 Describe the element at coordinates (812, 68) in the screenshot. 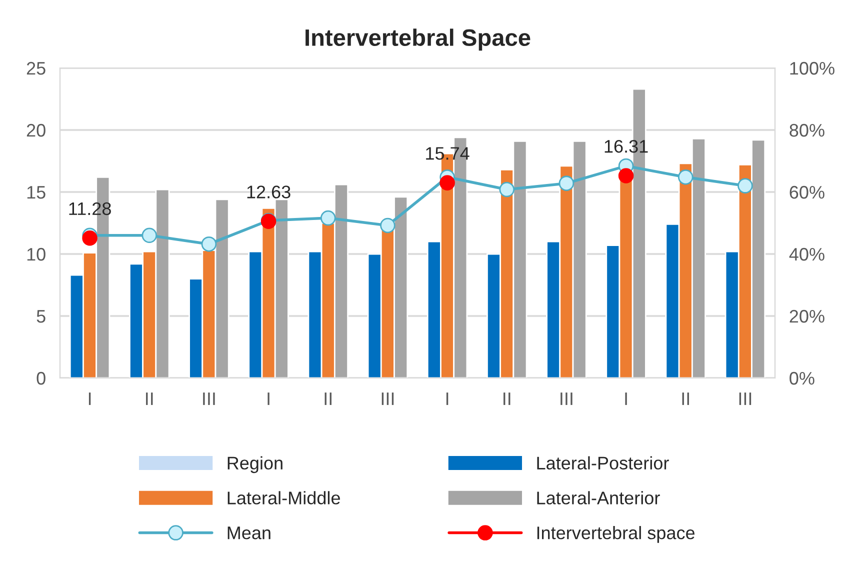

I see `y2-tick-label: 100%` at that location.